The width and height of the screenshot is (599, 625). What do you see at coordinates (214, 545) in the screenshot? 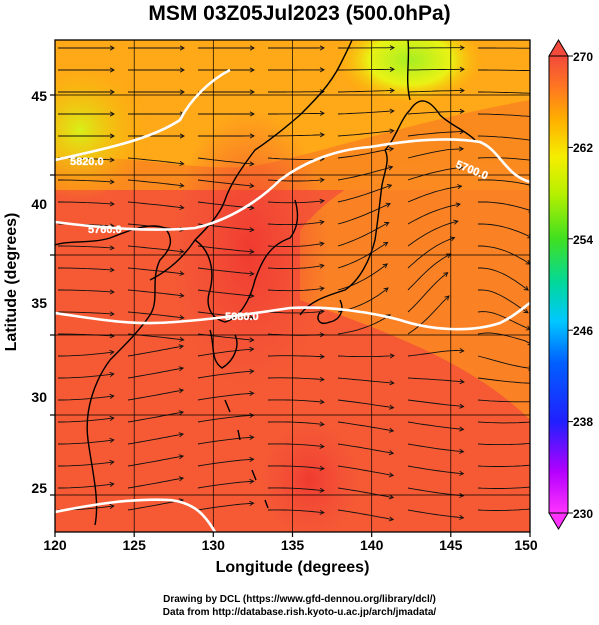
I see `x-tick-label: 130` at bounding box center [214, 545].